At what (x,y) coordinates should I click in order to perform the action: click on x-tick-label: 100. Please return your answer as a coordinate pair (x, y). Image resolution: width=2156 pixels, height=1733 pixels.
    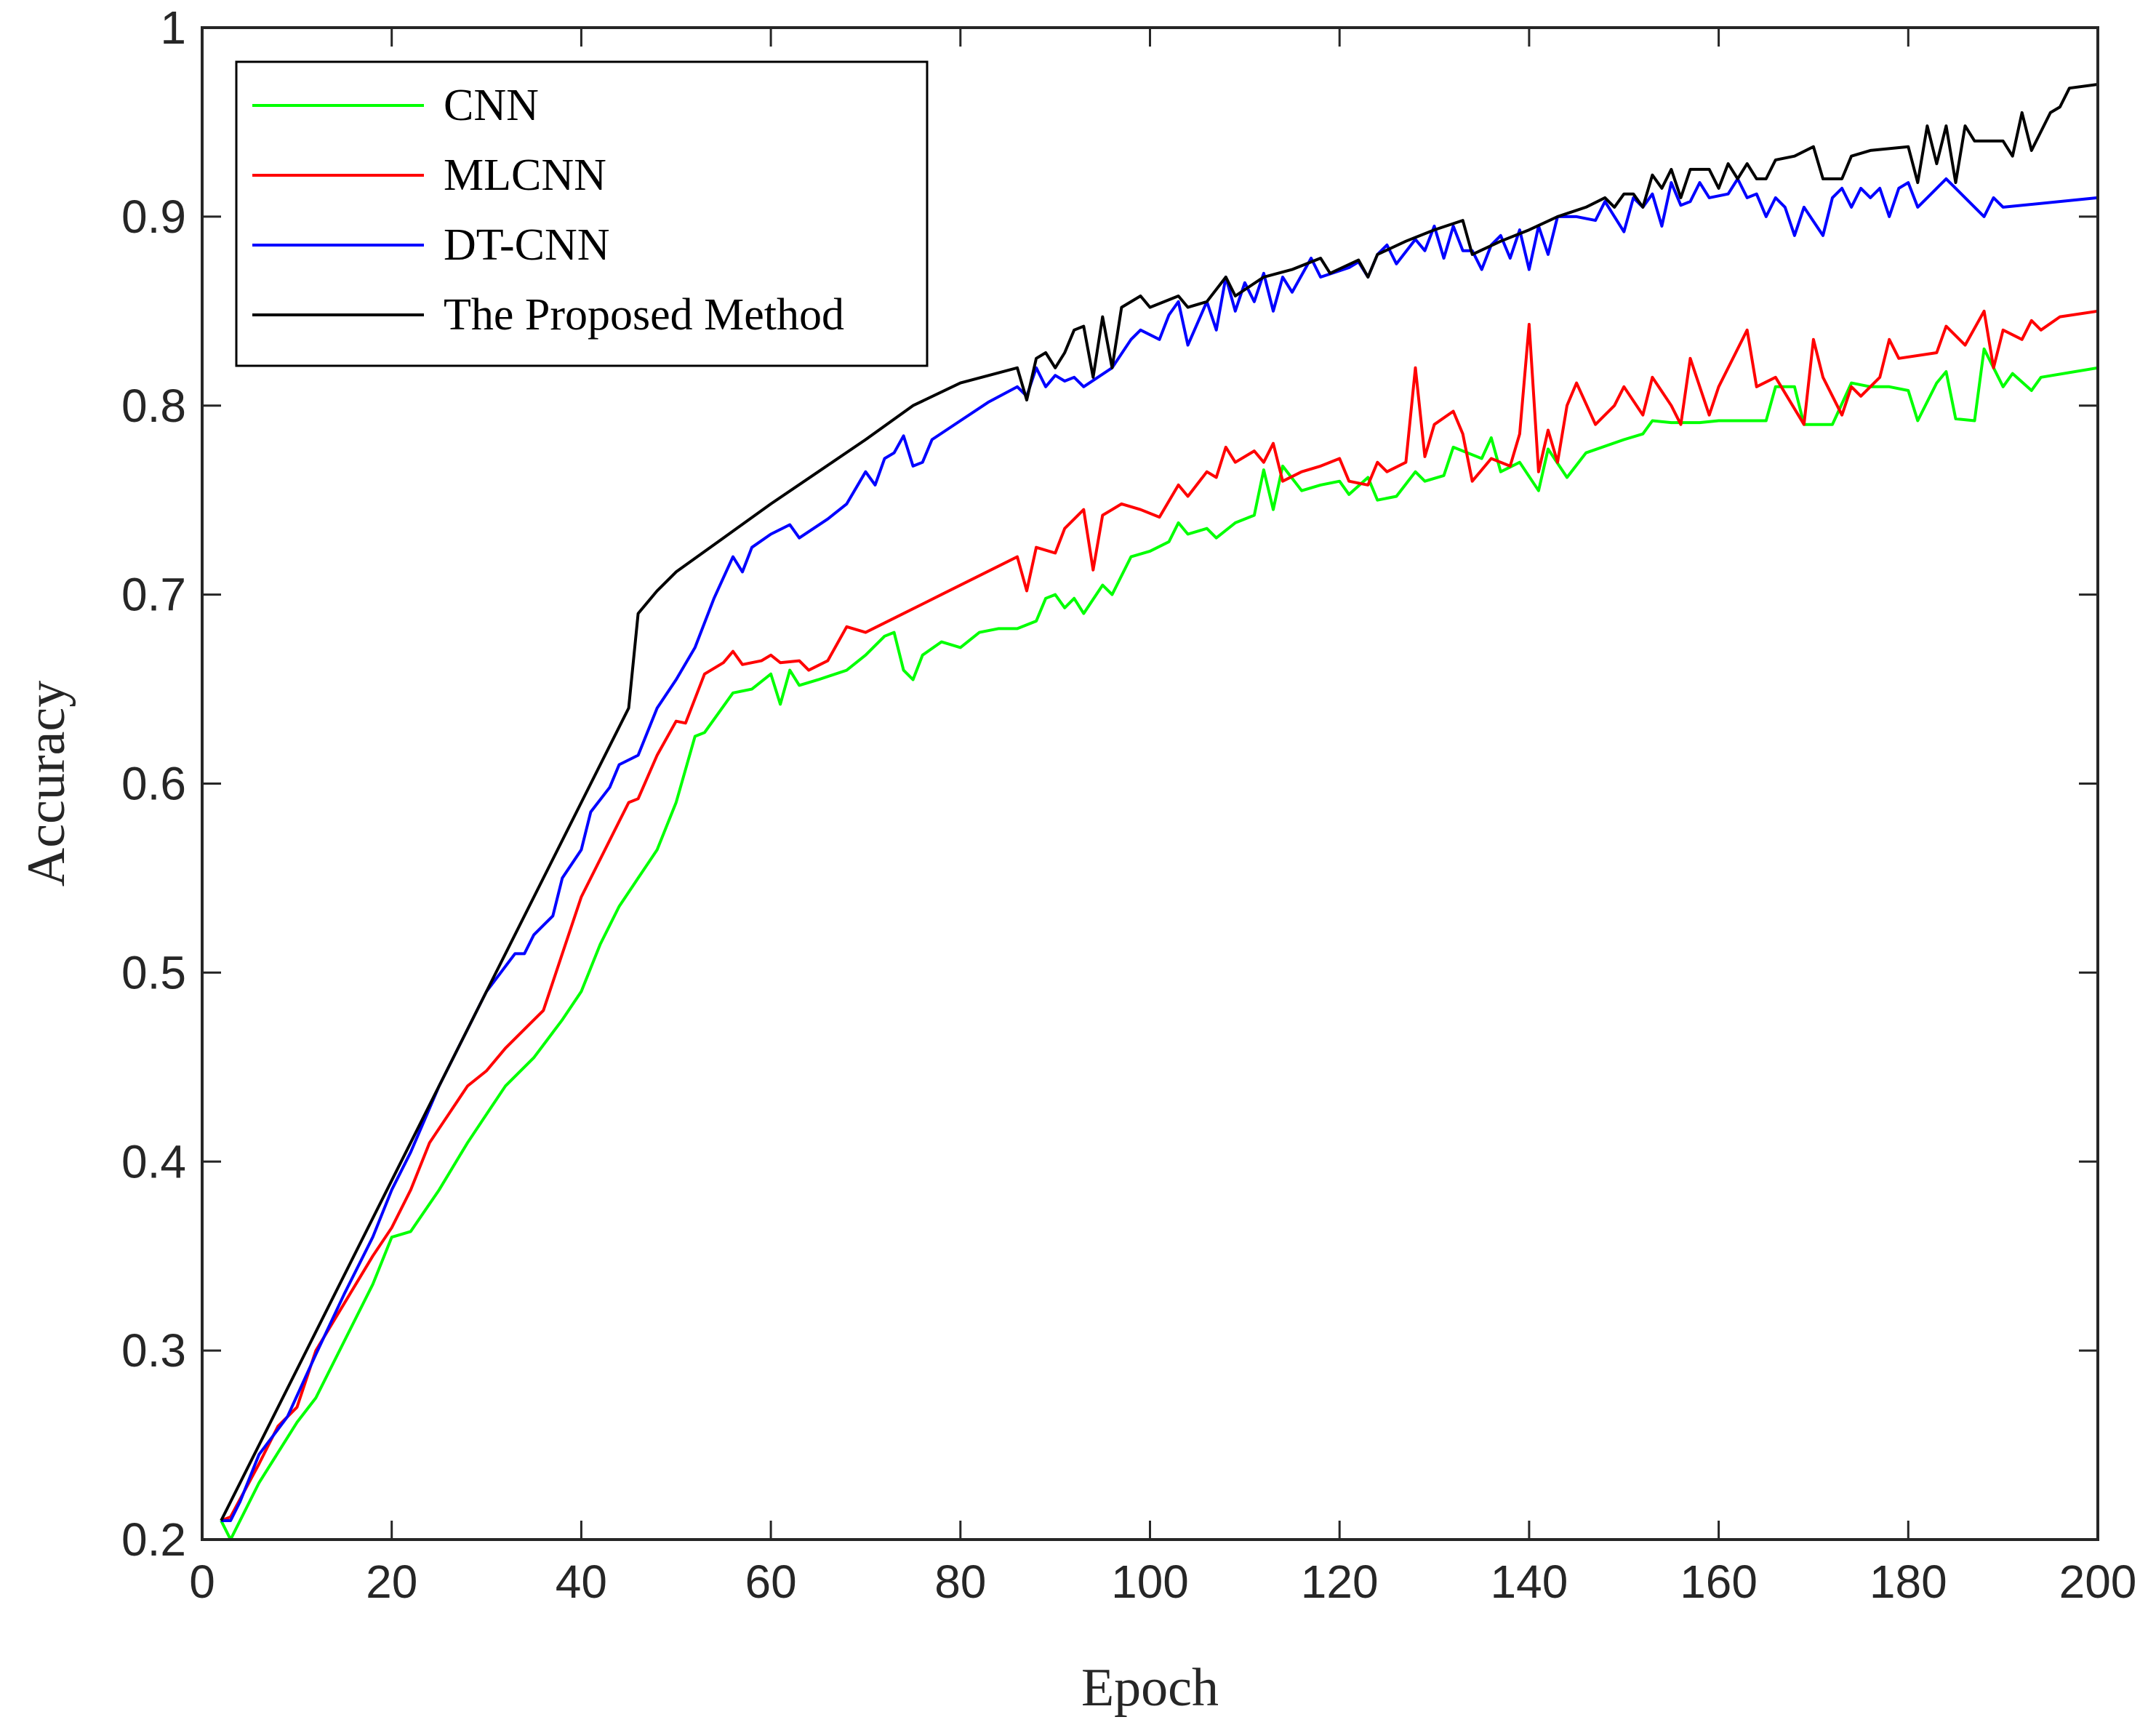
    Looking at the image, I should click on (1150, 1582).